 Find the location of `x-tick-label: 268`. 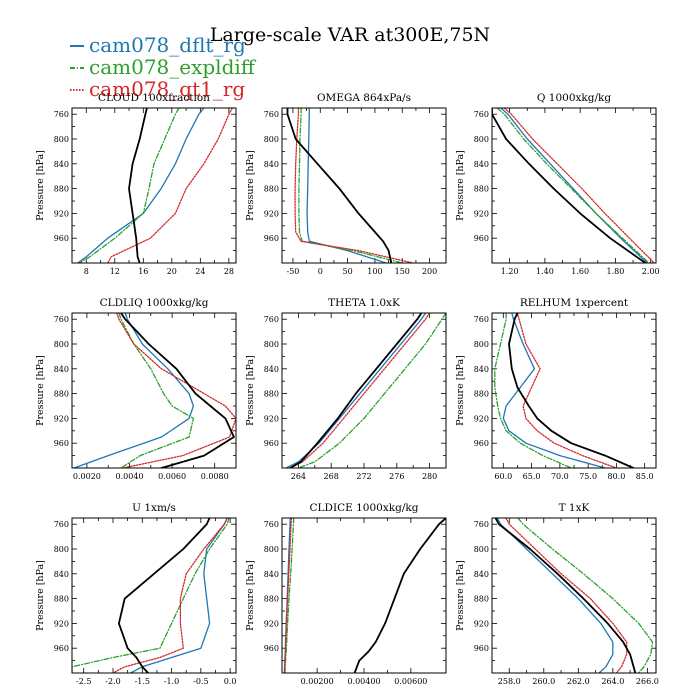

x-tick-label: 268 is located at coordinates (331, 476).